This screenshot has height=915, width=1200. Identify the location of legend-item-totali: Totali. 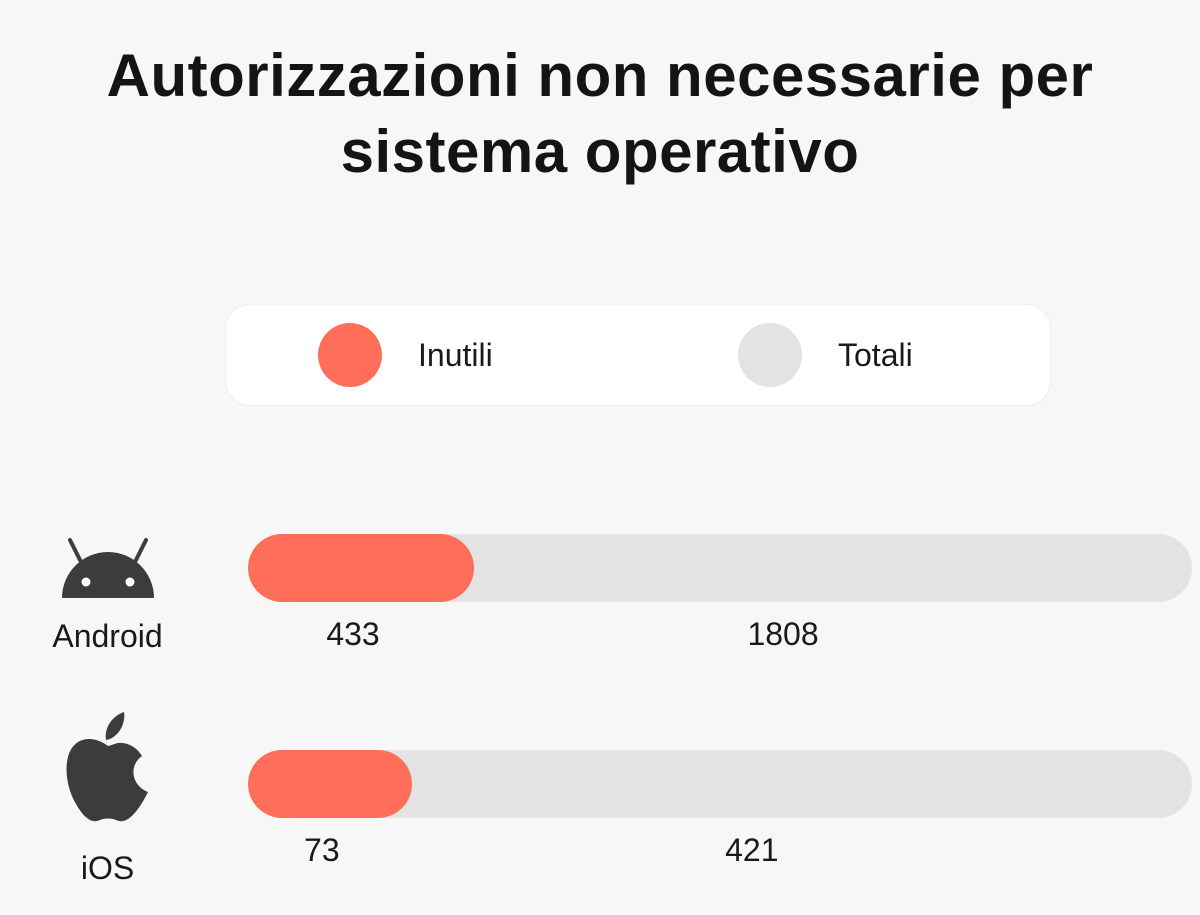
(825, 355).